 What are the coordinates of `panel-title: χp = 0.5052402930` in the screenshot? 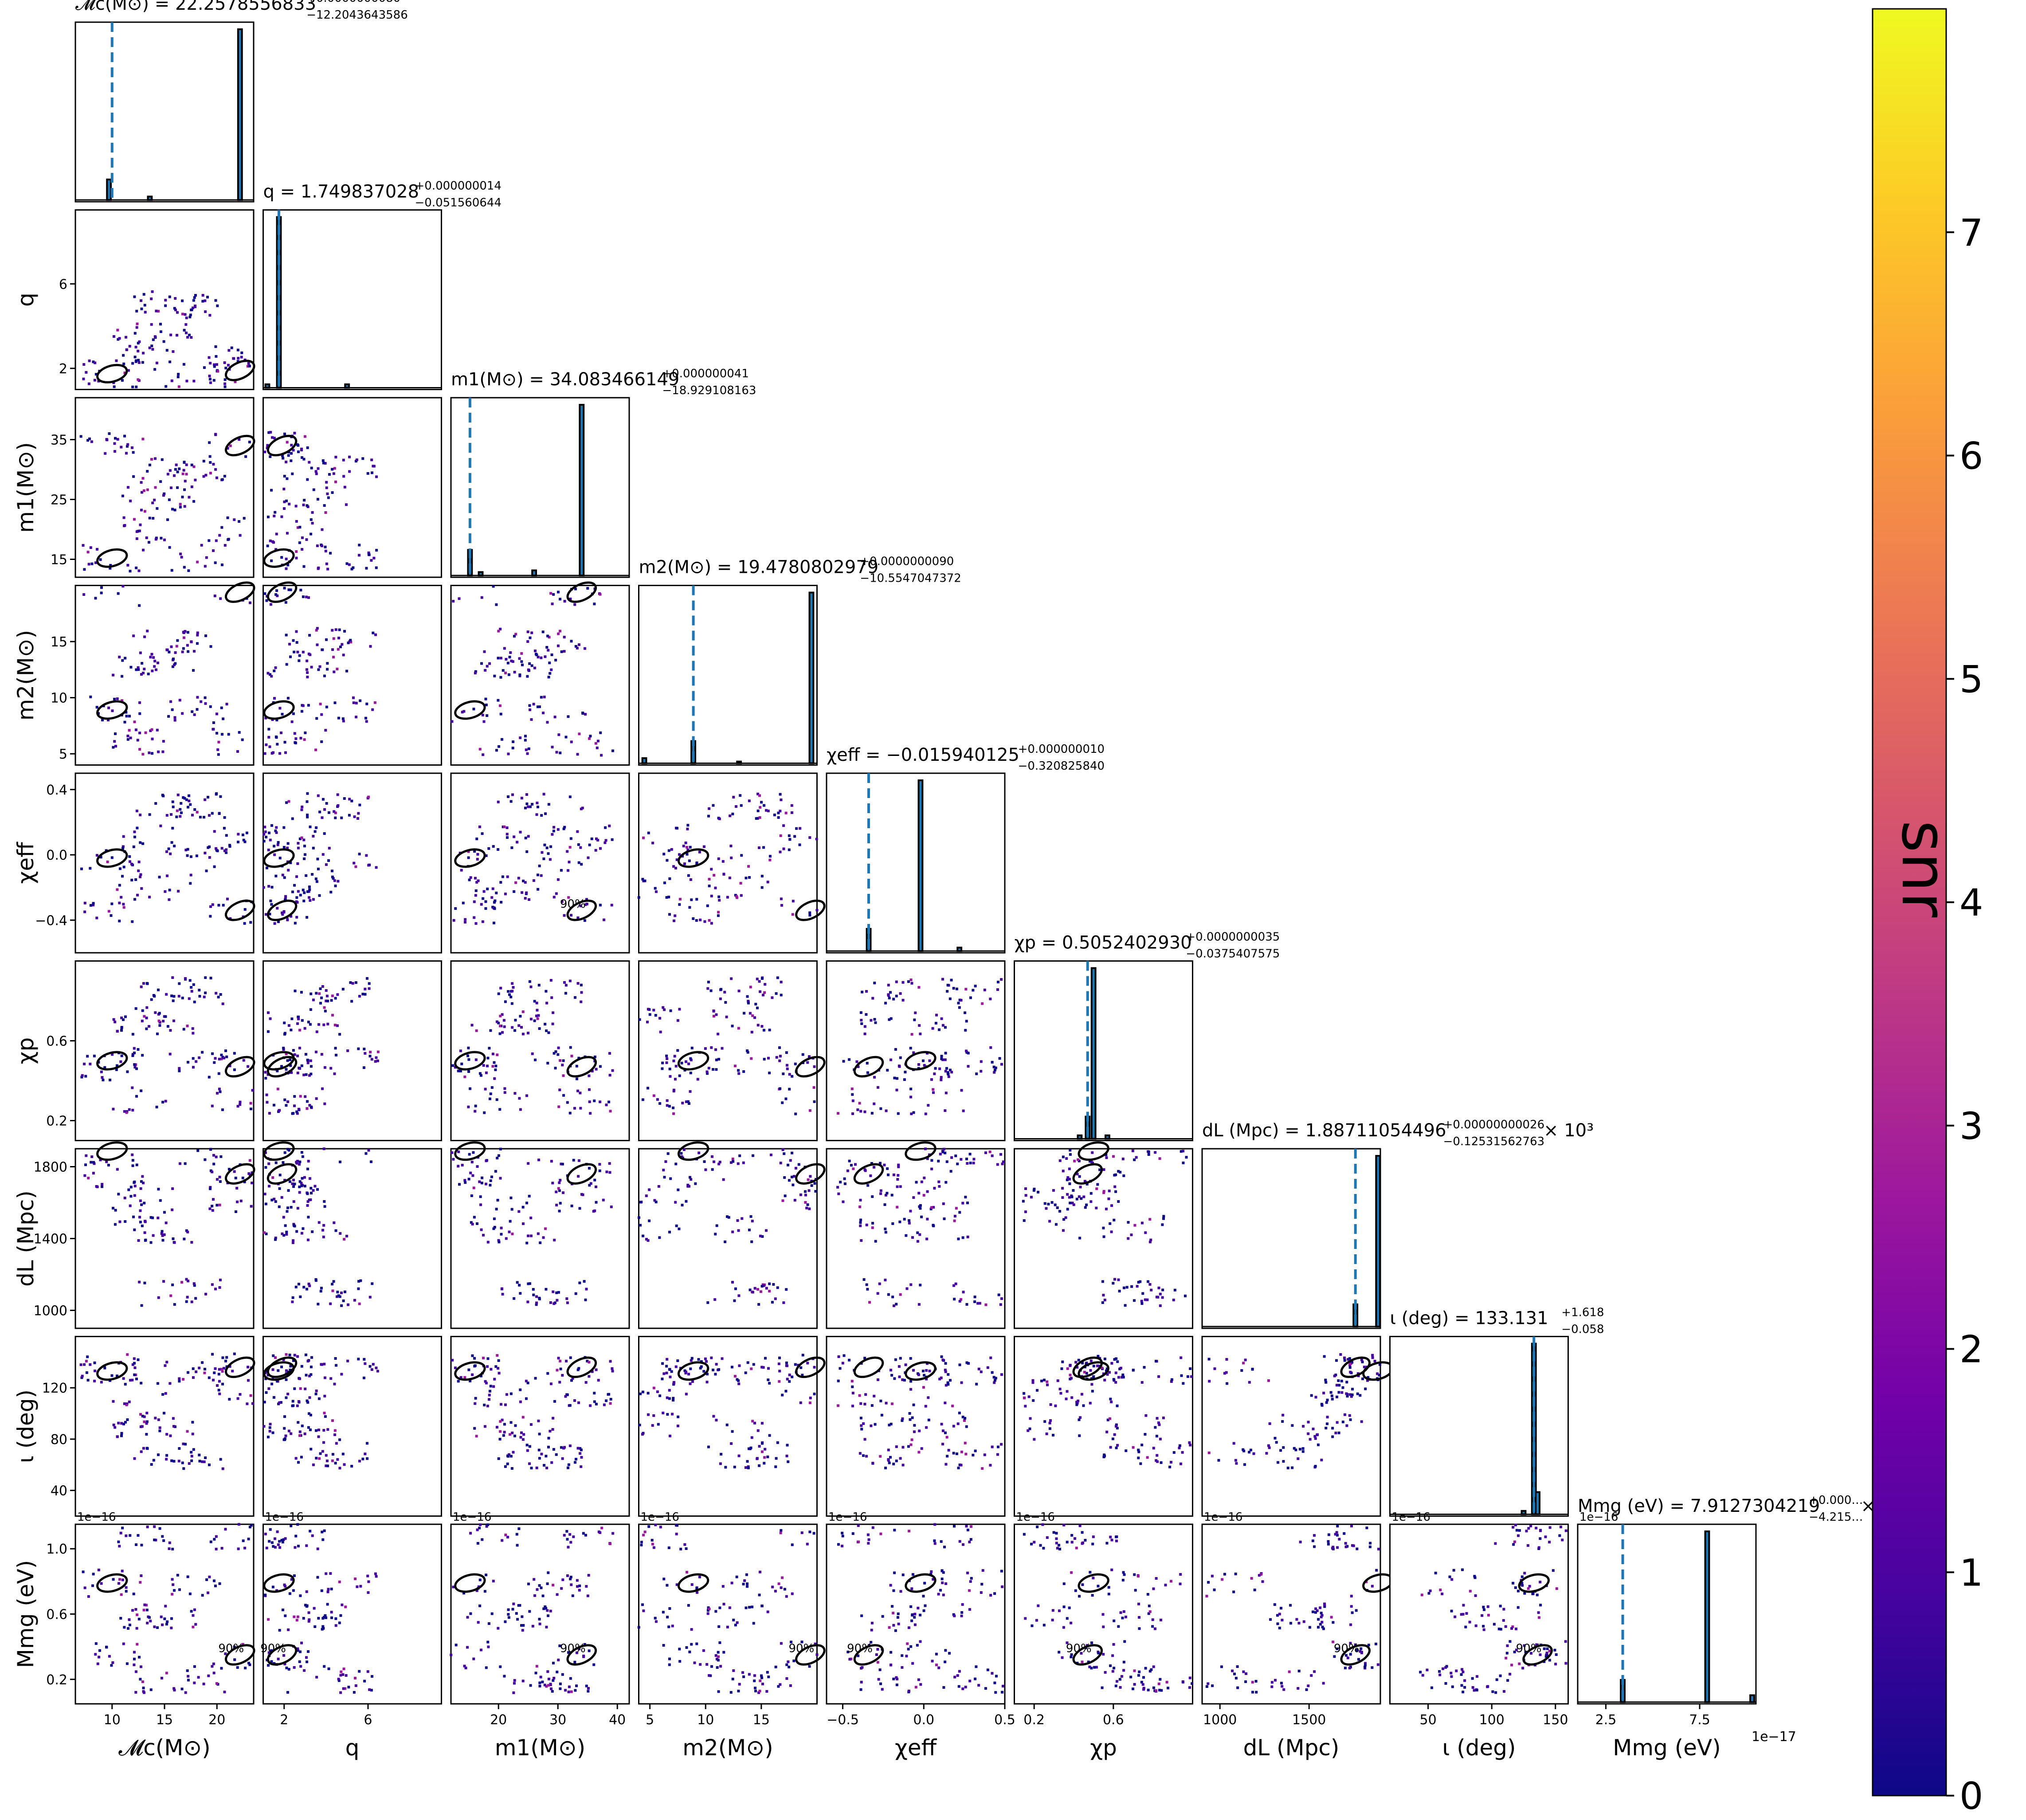 It's located at (1103, 943).